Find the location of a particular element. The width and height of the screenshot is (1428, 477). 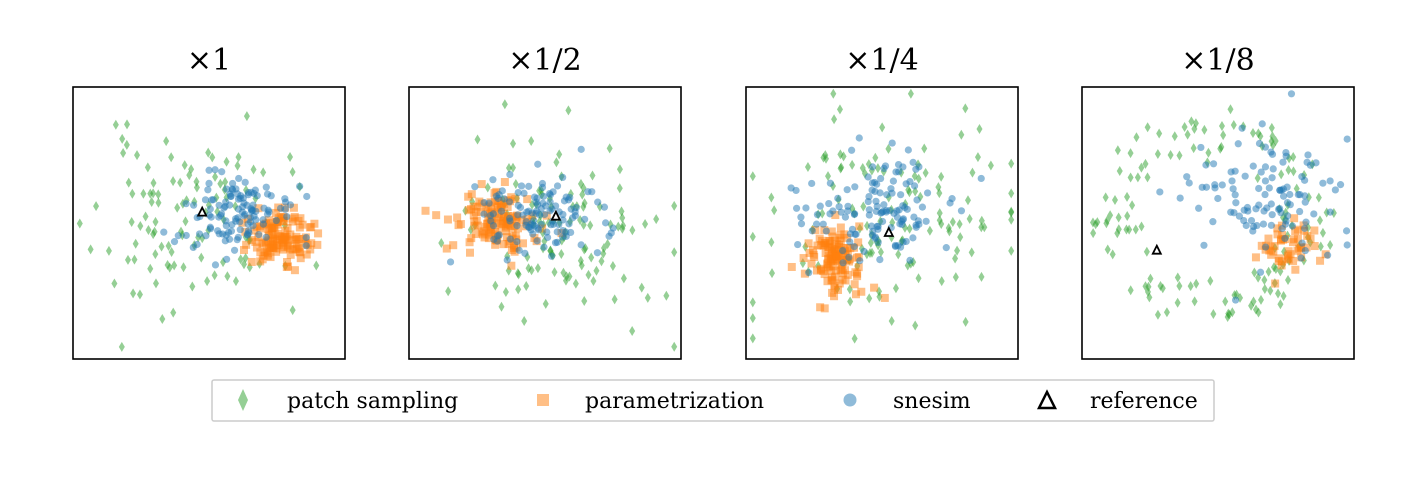

panel-frame is located at coordinates (209, 223).